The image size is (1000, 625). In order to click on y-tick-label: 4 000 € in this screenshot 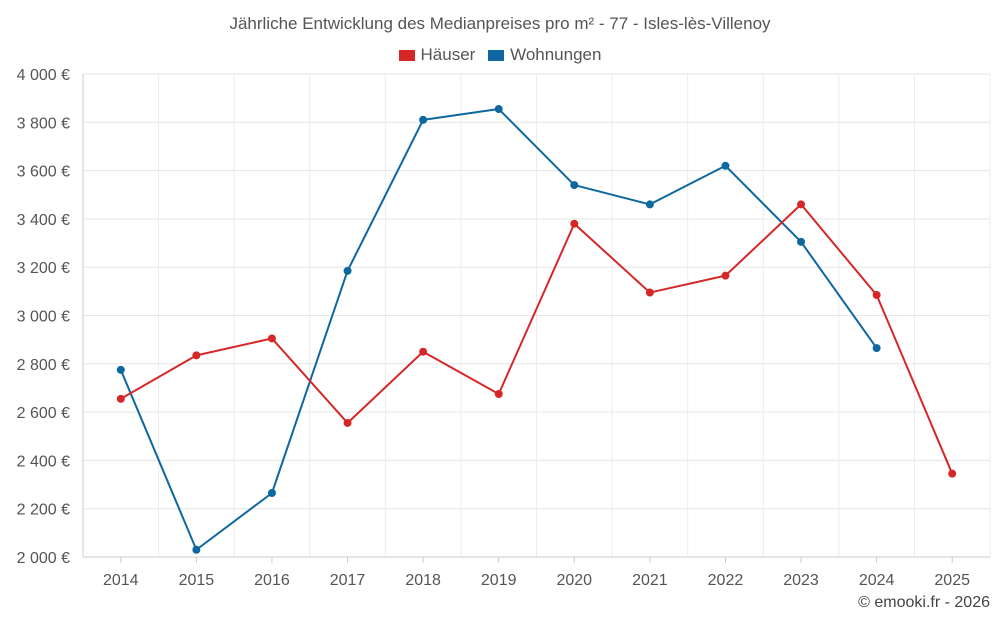, I will do `click(43, 75)`.